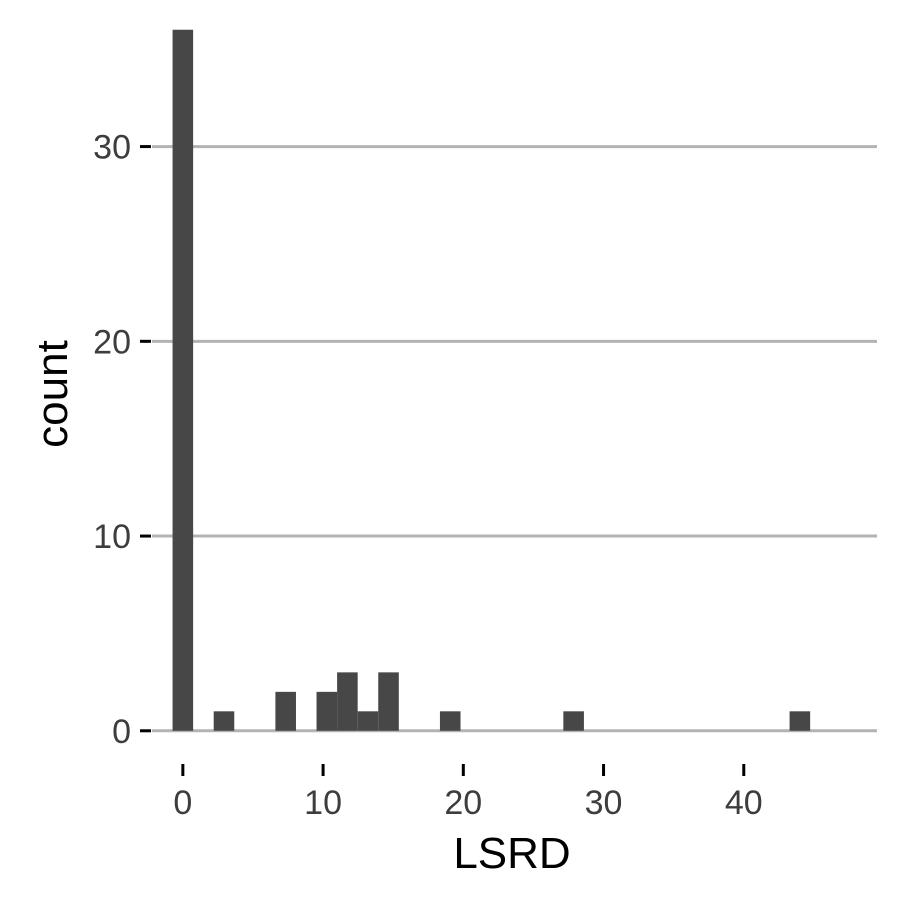 The image size is (900, 900). Describe the element at coordinates (744, 803) in the screenshot. I see `x-tick-label-40: 40` at that location.